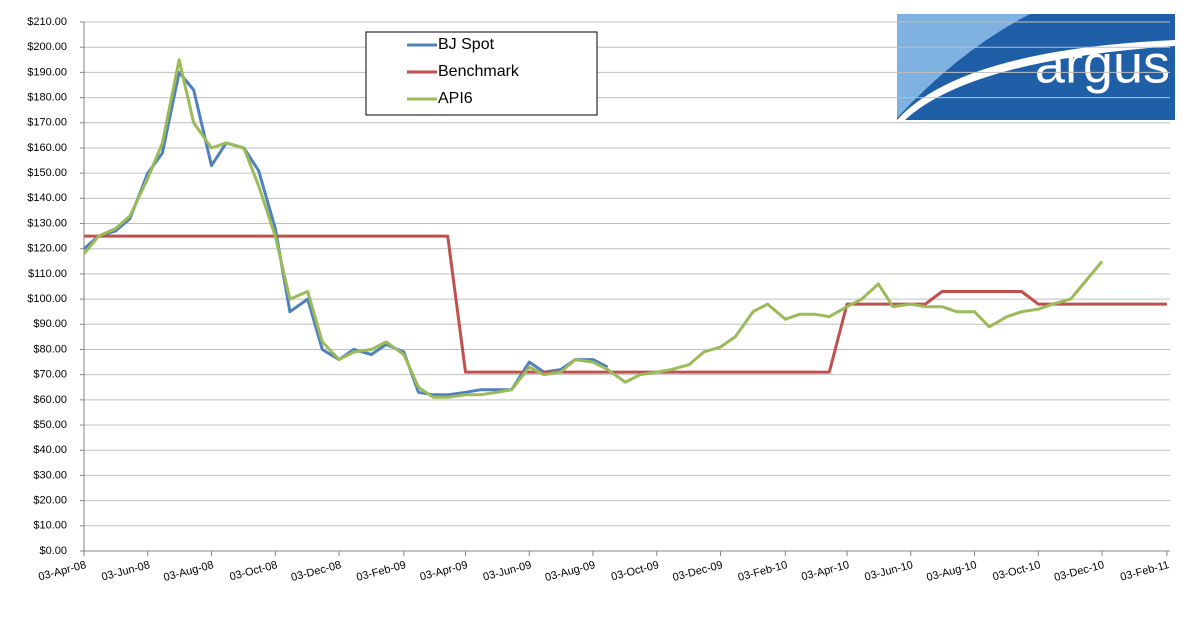 The width and height of the screenshot is (1189, 637). Describe the element at coordinates (50, 475) in the screenshot. I see `y-tick-label: $30.00` at that location.